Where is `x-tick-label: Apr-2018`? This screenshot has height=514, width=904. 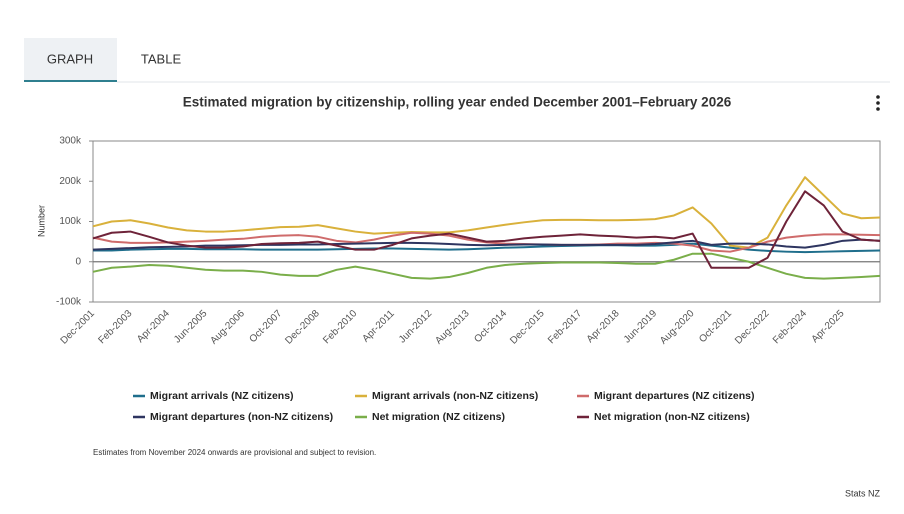 x-tick-label: Apr-2018 is located at coordinates (603, 326).